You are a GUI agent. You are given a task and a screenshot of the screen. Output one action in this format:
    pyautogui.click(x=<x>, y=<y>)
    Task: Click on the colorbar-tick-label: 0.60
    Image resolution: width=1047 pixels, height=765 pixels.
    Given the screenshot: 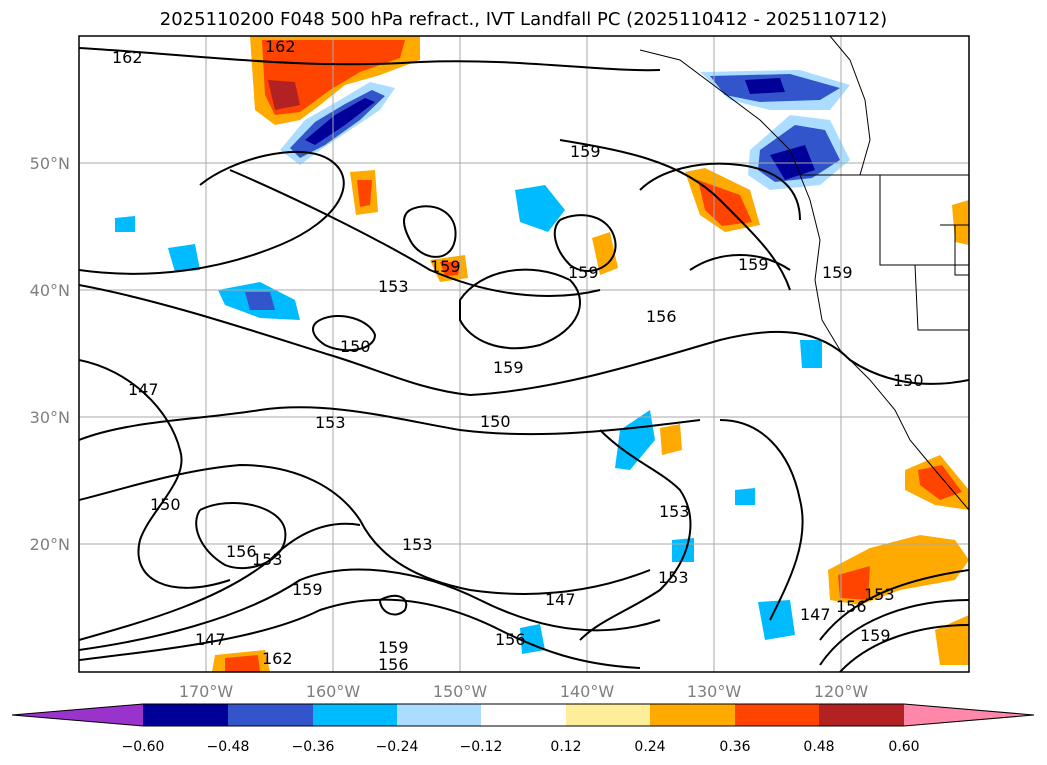 What is the action you would take?
    pyautogui.click(x=903, y=747)
    